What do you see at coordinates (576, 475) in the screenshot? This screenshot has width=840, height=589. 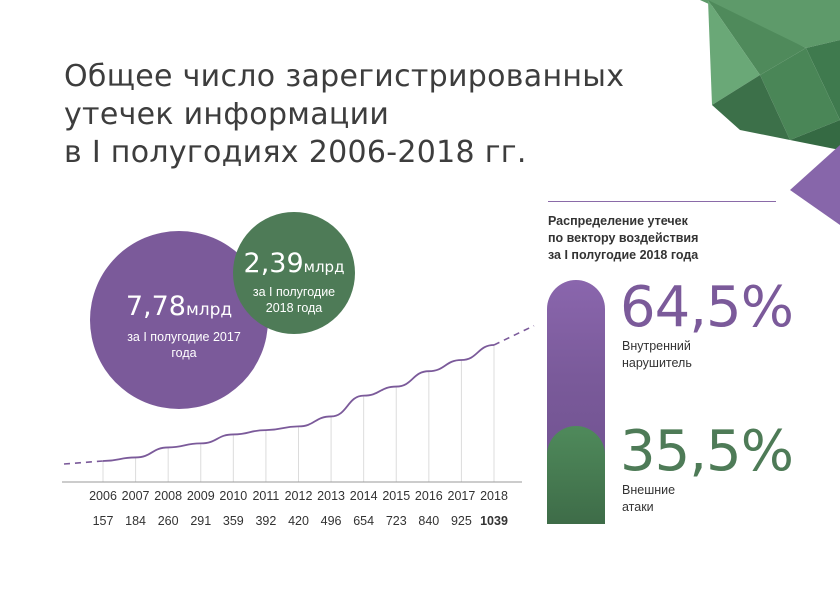 I see `external-share-fill` at bounding box center [576, 475].